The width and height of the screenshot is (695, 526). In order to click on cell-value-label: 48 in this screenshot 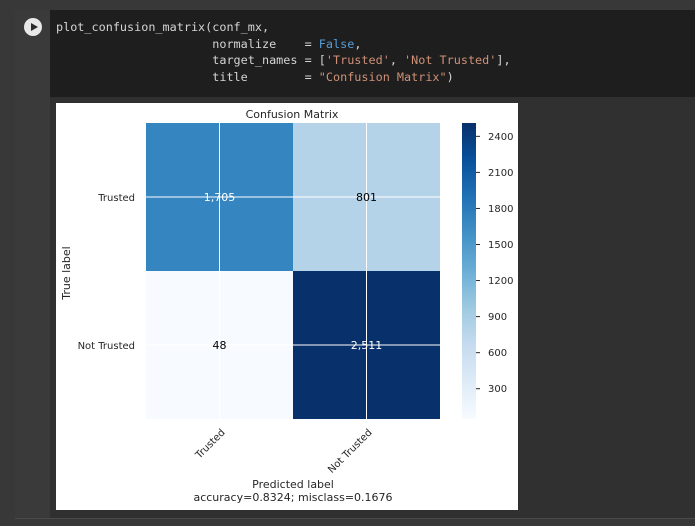, I will do `click(220, 345)`.